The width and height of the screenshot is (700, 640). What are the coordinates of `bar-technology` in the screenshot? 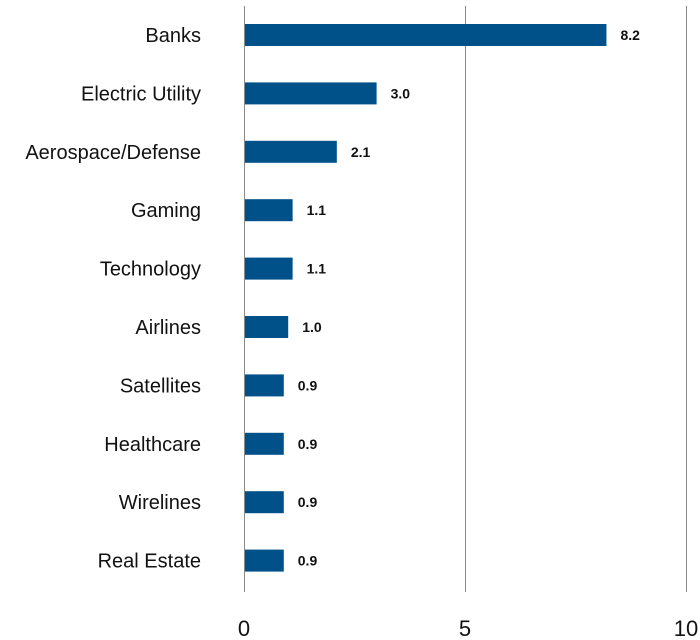 It's located at (269, 268).